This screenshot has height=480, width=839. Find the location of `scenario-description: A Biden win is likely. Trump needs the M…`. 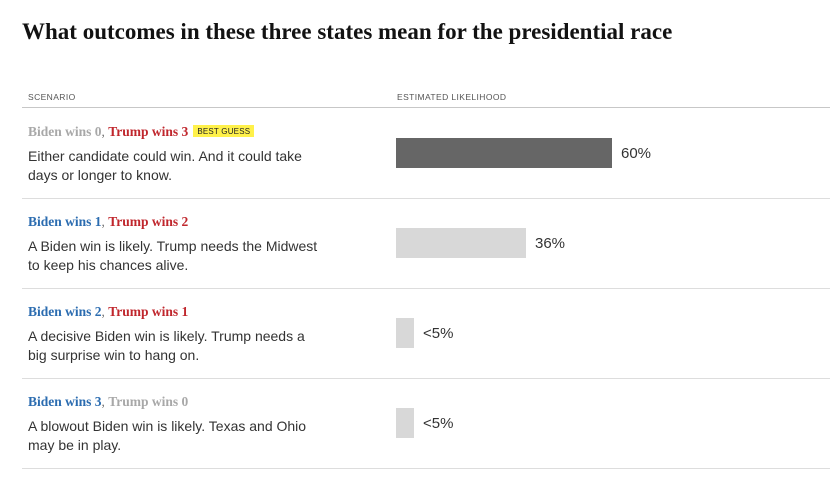

scenario-description: A Biden win is likely. Trump needs the M… is located at coordinates (173, 255).